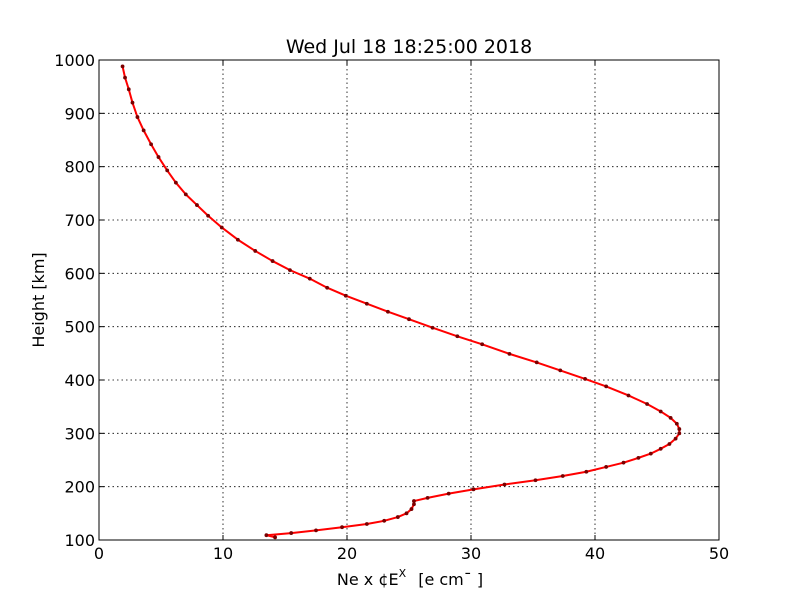 Image resolution: width=800 pixels, height=600 pixels. I want to click on x-tick-label: 30, so click(471, 553).